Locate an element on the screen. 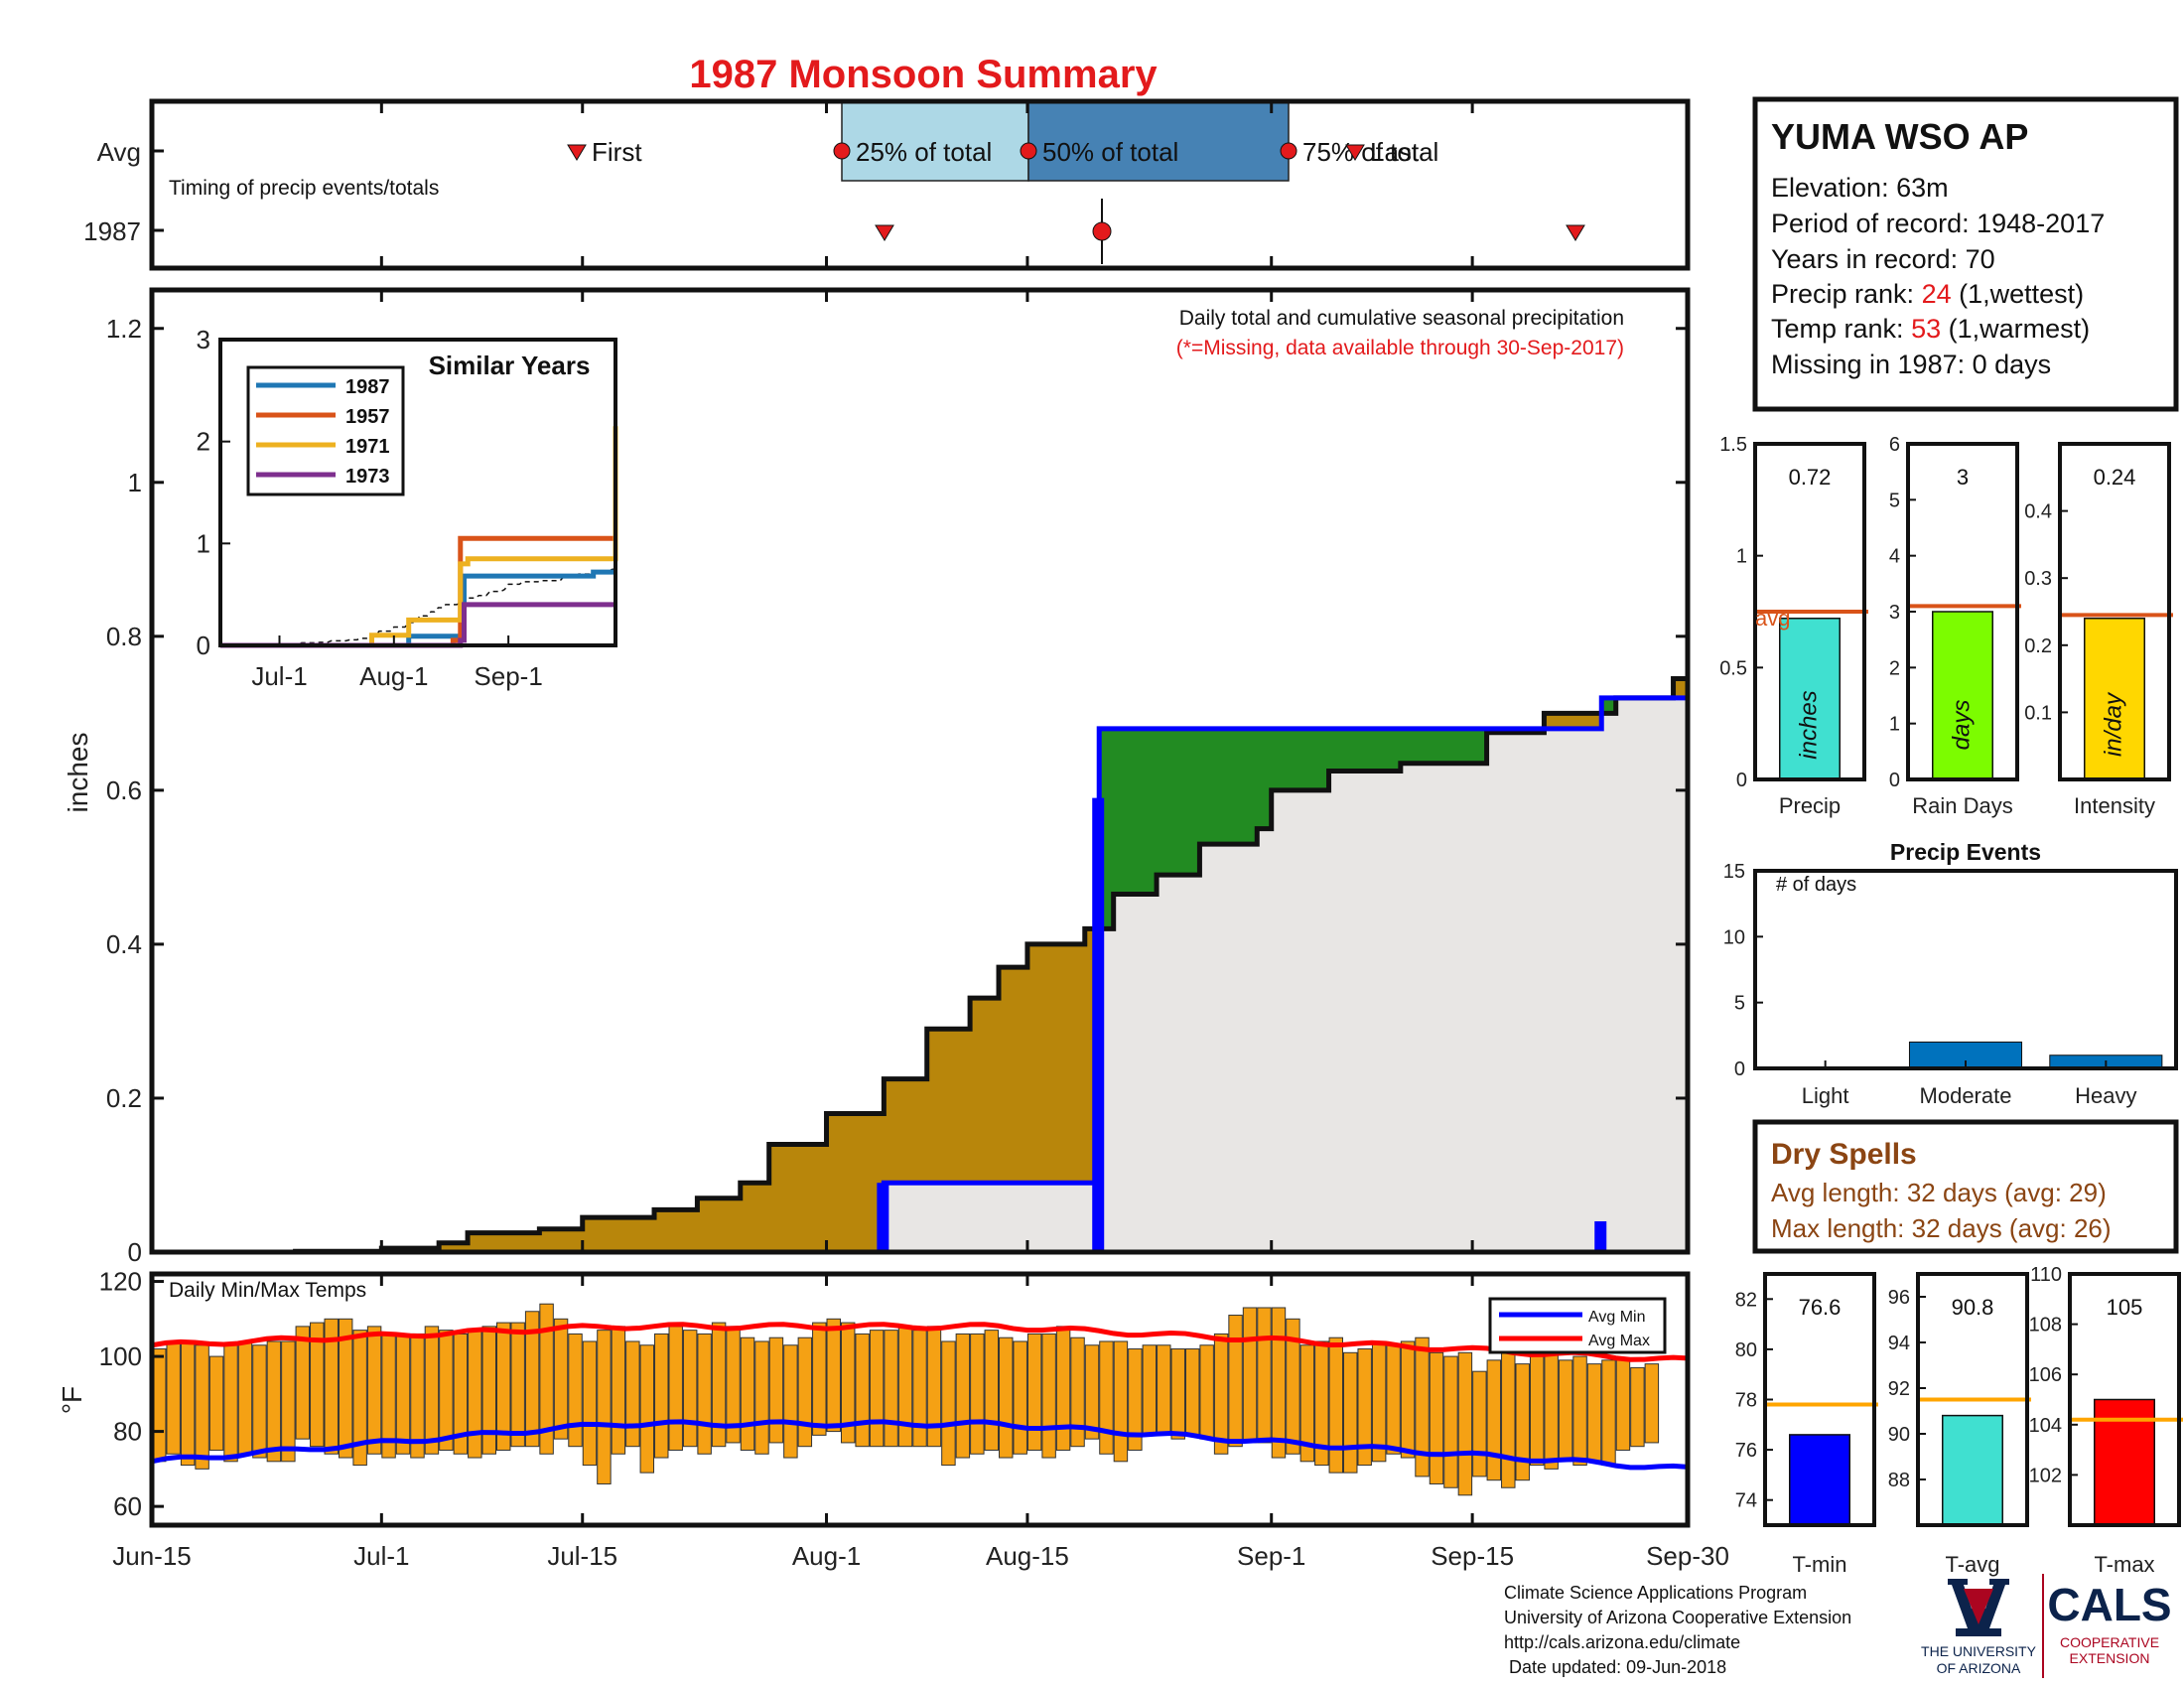 This screenshot has width=2184, height=1688. timing-year-label: 1987 is located at coordinates (112, 231).